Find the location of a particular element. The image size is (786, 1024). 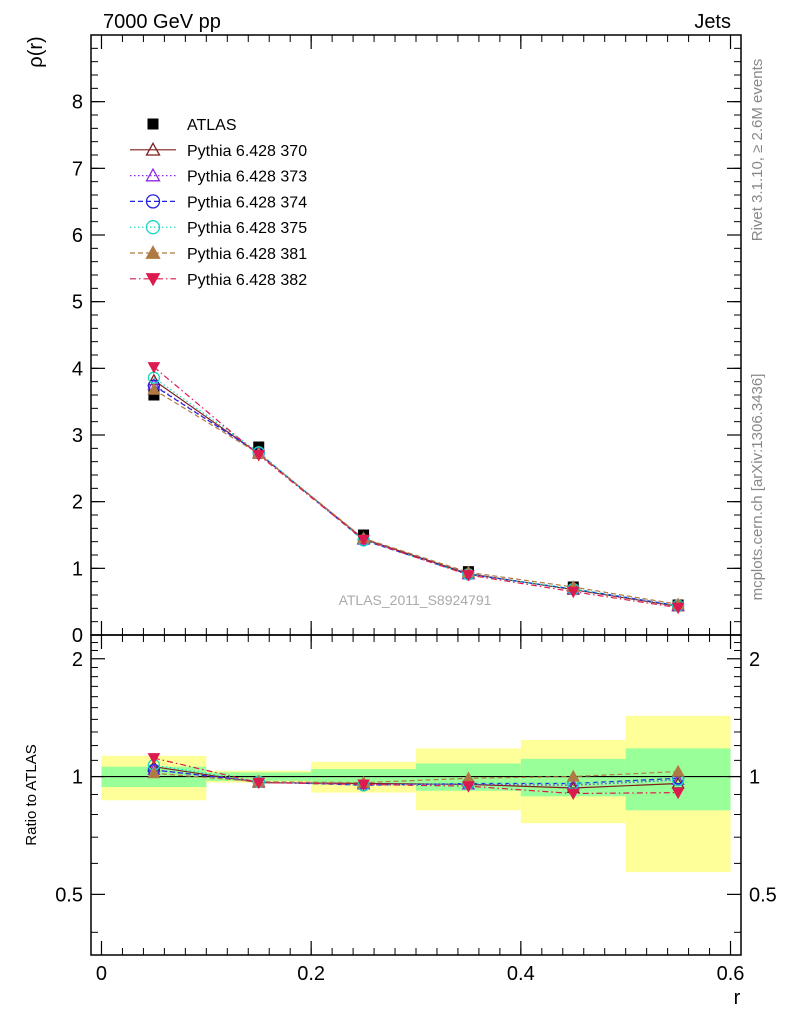

legend-label-5: Pythia 6.428 381 is located at coordinates (247, 254).